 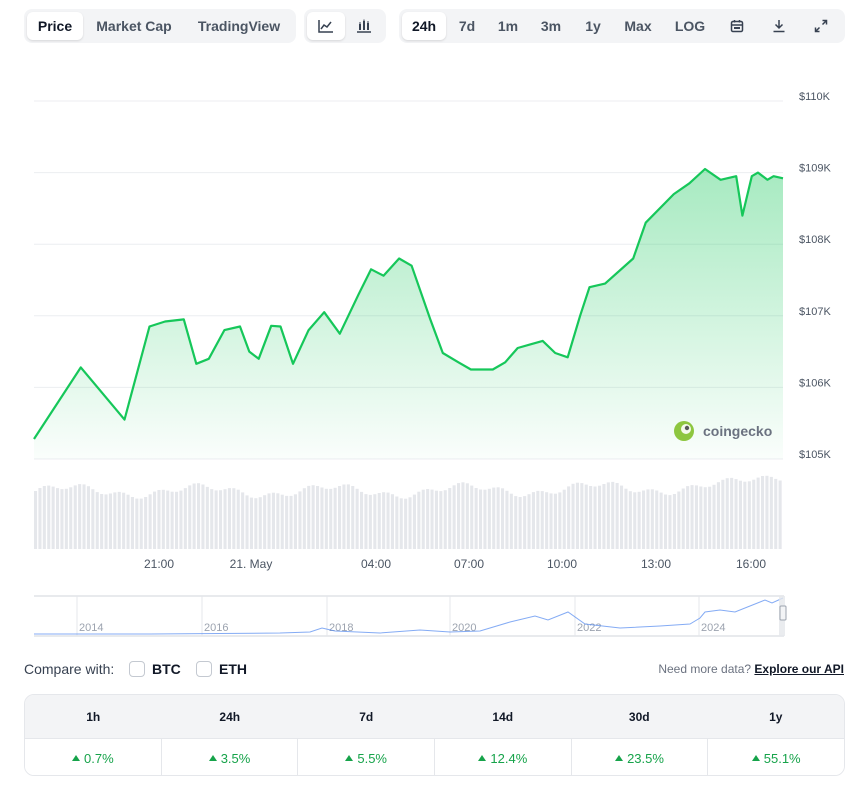 What do you see at coordinates (455, 564) in the screenshot?
I see `x-axis-ticks: 21:00 21. May 04:00 07:00 10:00 13:00 16:00` at bounding box center [455, 564].